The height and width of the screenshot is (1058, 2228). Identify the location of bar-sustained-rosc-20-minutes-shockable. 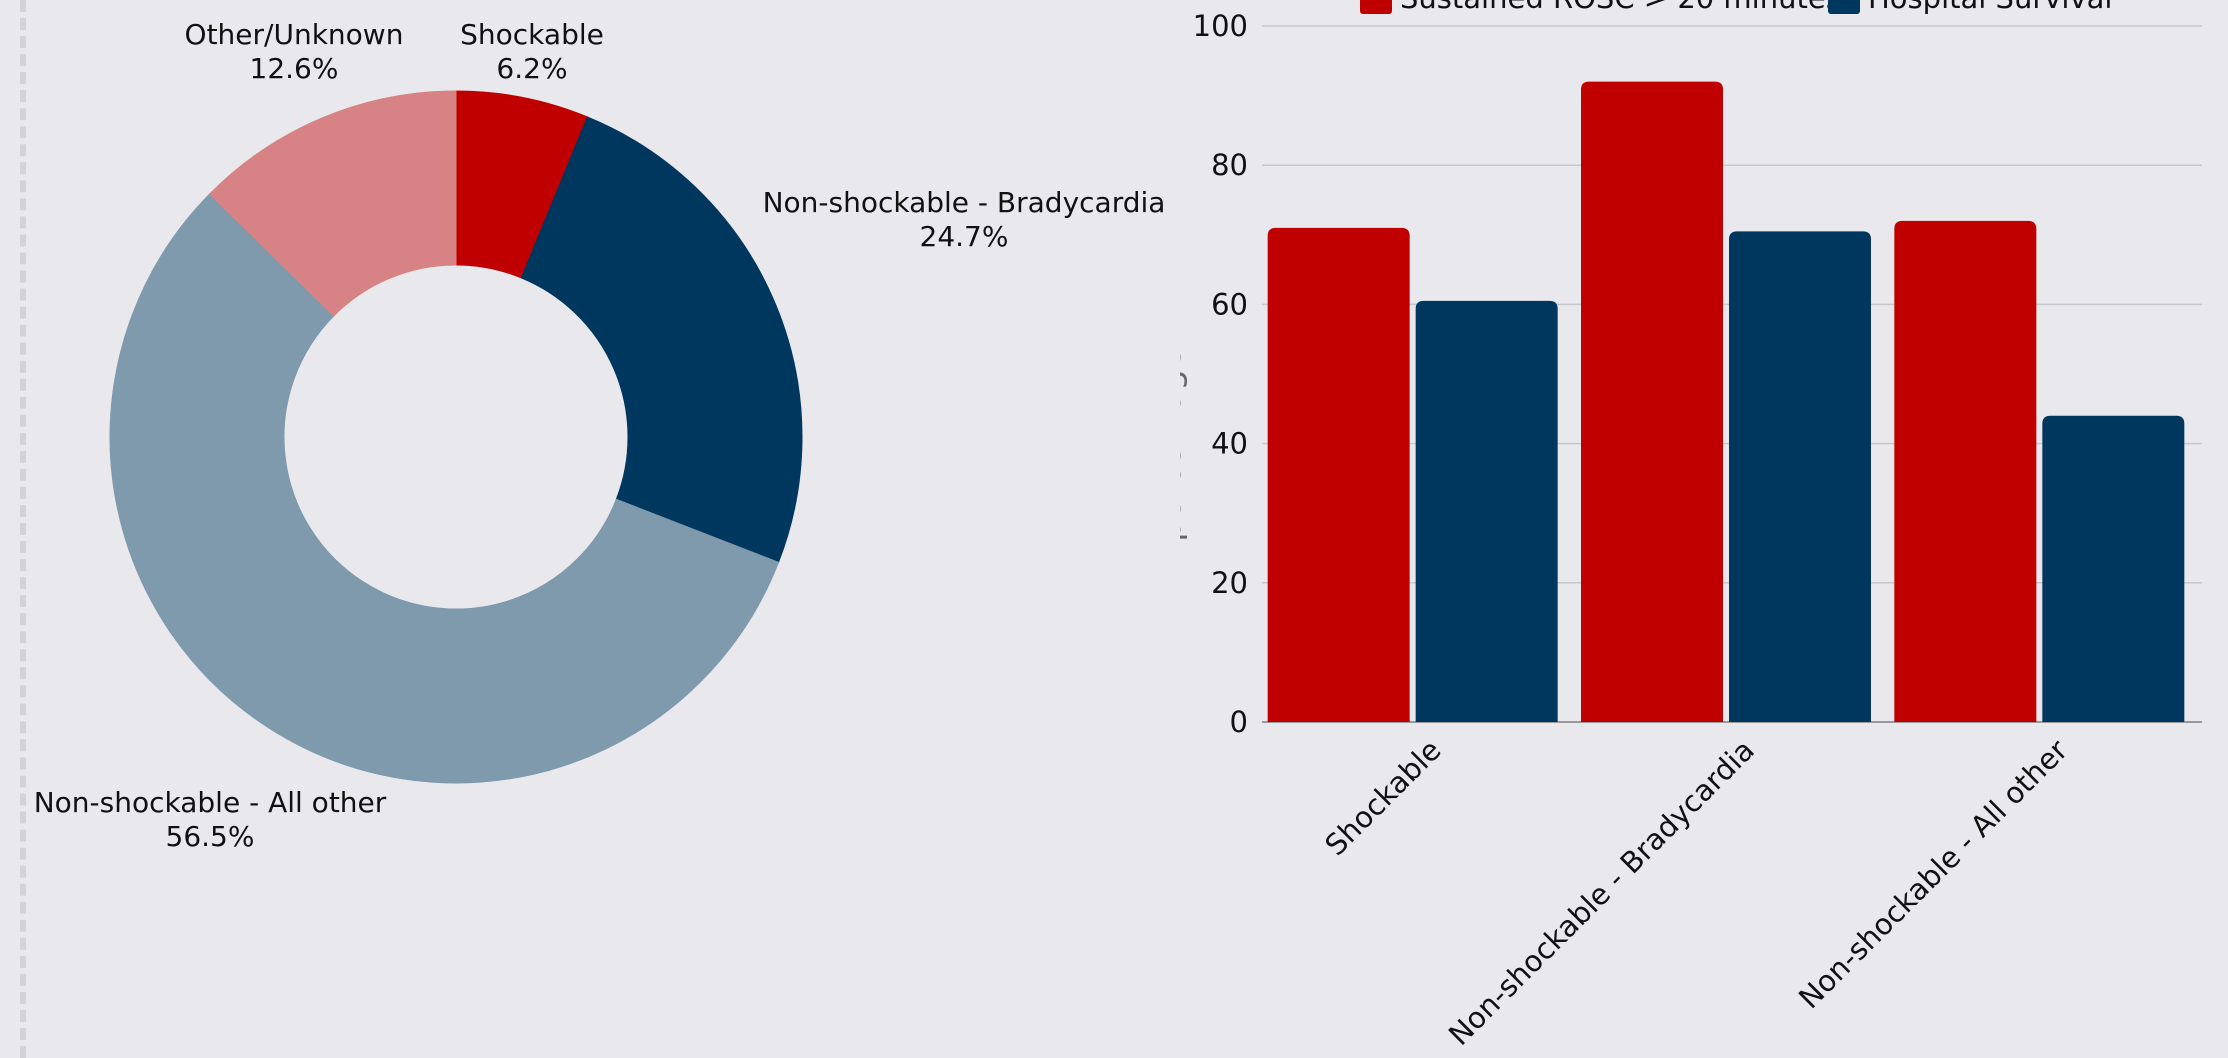
(1338, 474).